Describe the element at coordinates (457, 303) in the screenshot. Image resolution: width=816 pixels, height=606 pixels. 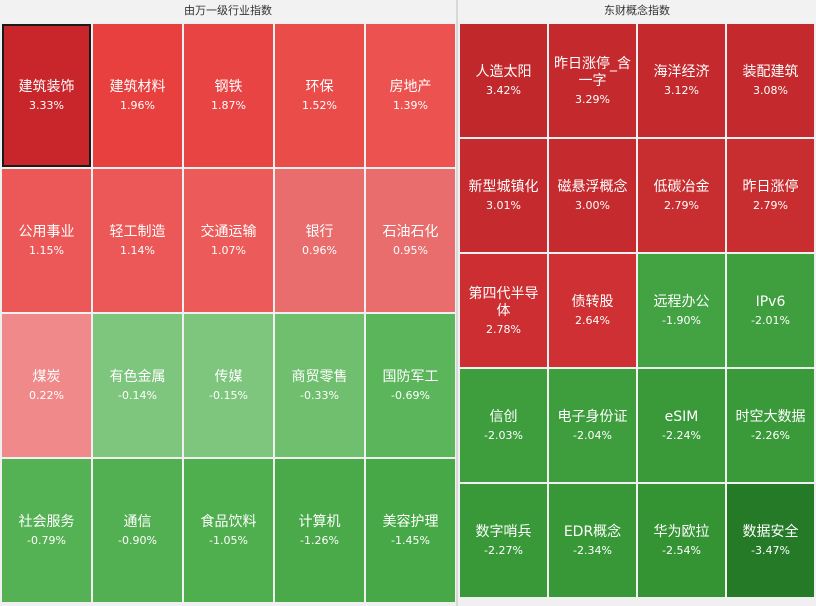
I see `panel-divider` at that location.